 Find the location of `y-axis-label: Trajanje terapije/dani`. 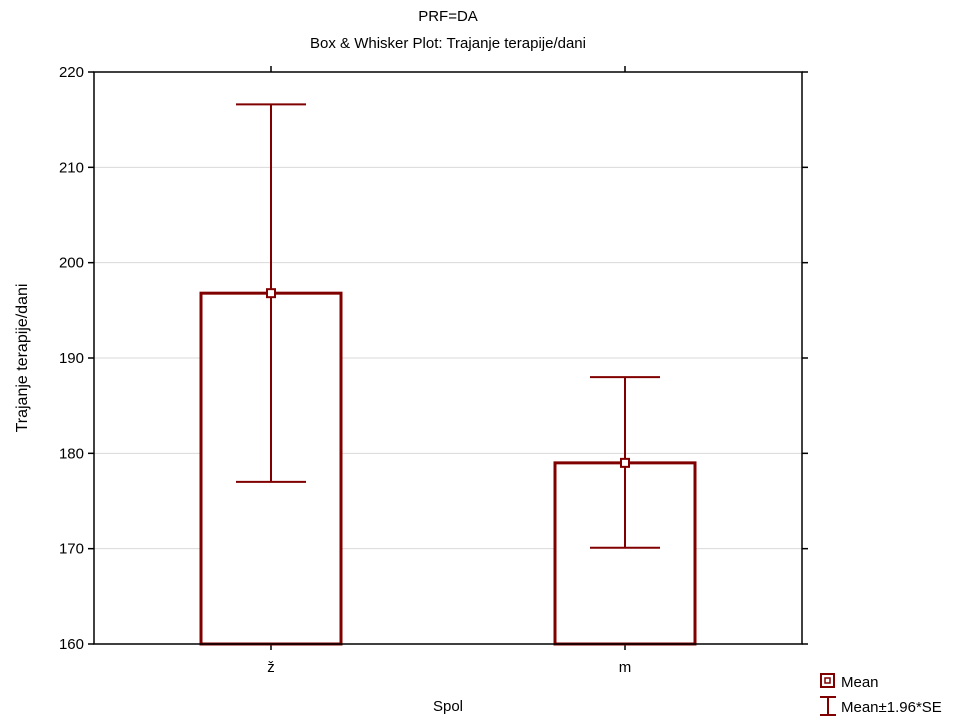

y-axis-label: Trajanje terapije/dani is located at coordinates (22, 358).